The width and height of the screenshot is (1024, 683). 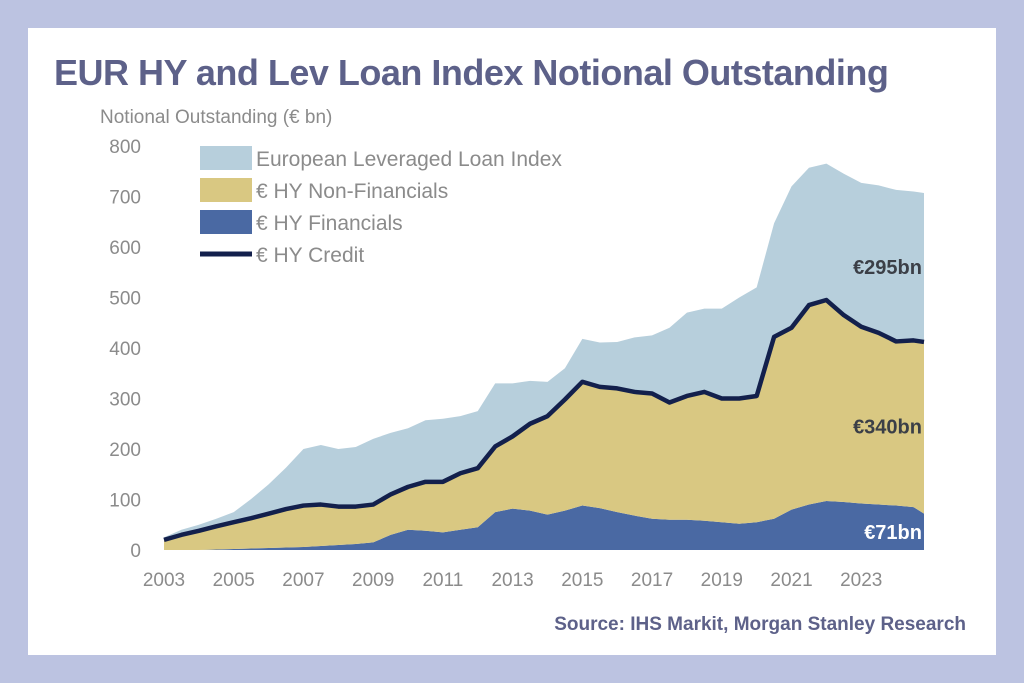 I want to click on legend-label-eur-hy-financials: € HY Financials, so click(x=329, y=223).